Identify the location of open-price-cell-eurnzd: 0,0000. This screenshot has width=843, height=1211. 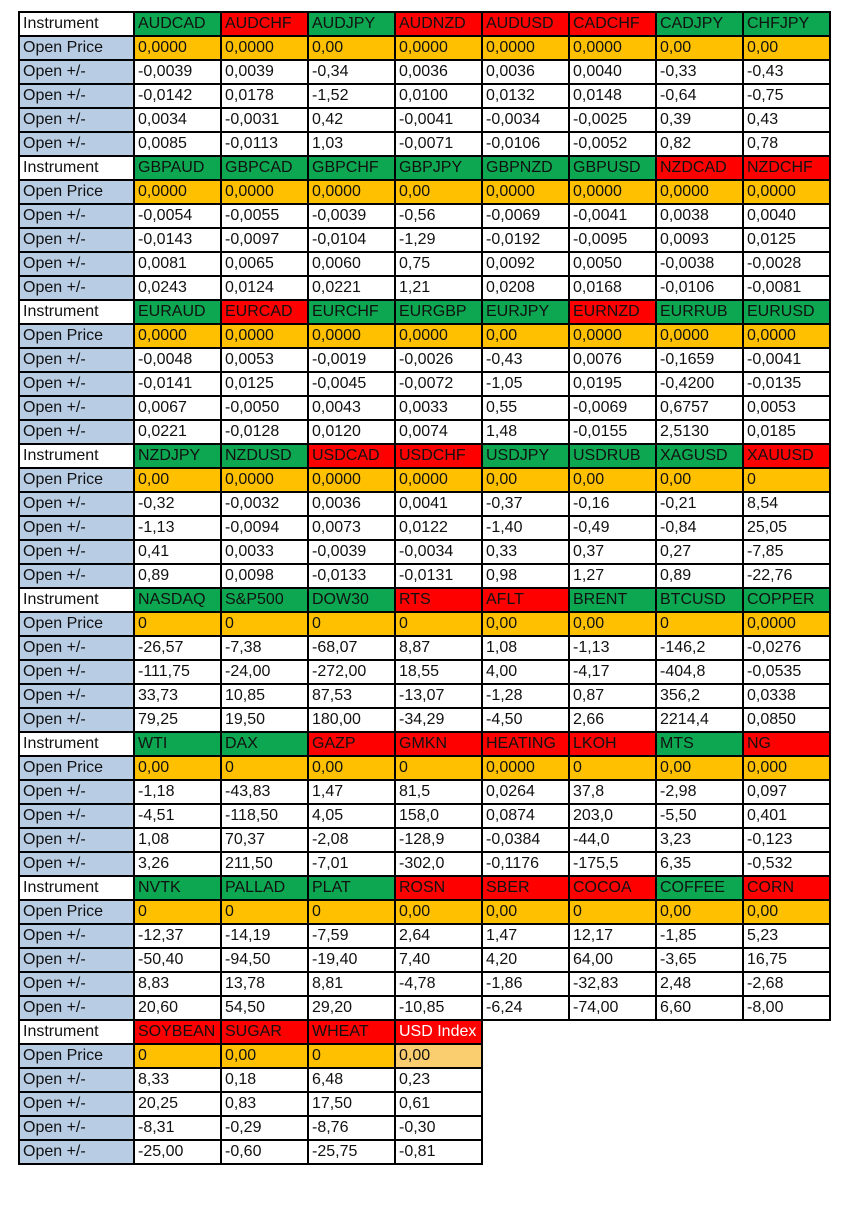
(612, 336).